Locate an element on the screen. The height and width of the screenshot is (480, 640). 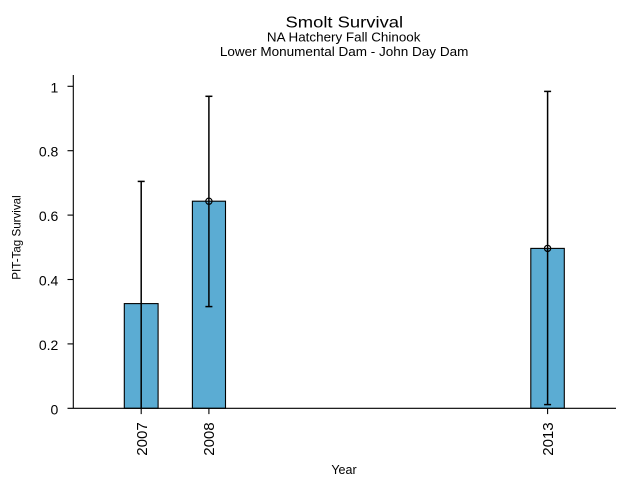
svg-text: Year is located at coordinates (343, 470).